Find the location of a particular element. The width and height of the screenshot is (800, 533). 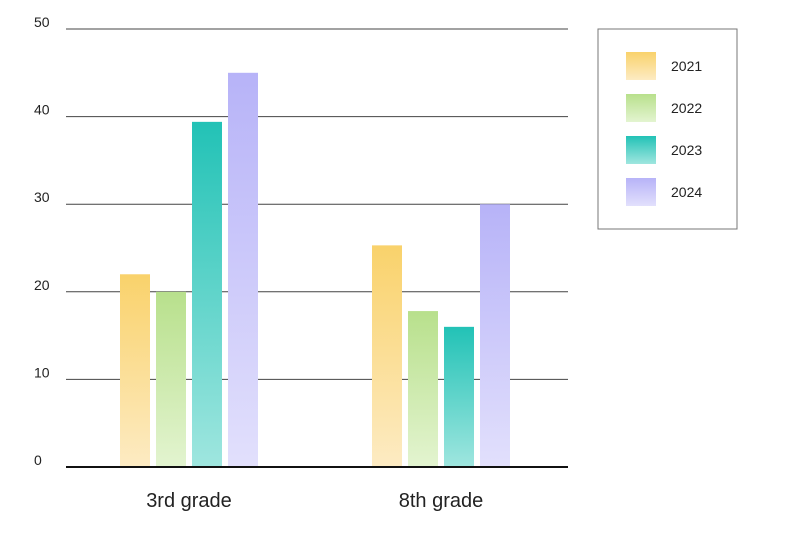

legend: 2021 2022 2023 2024 is located at coordinates (667, 129).